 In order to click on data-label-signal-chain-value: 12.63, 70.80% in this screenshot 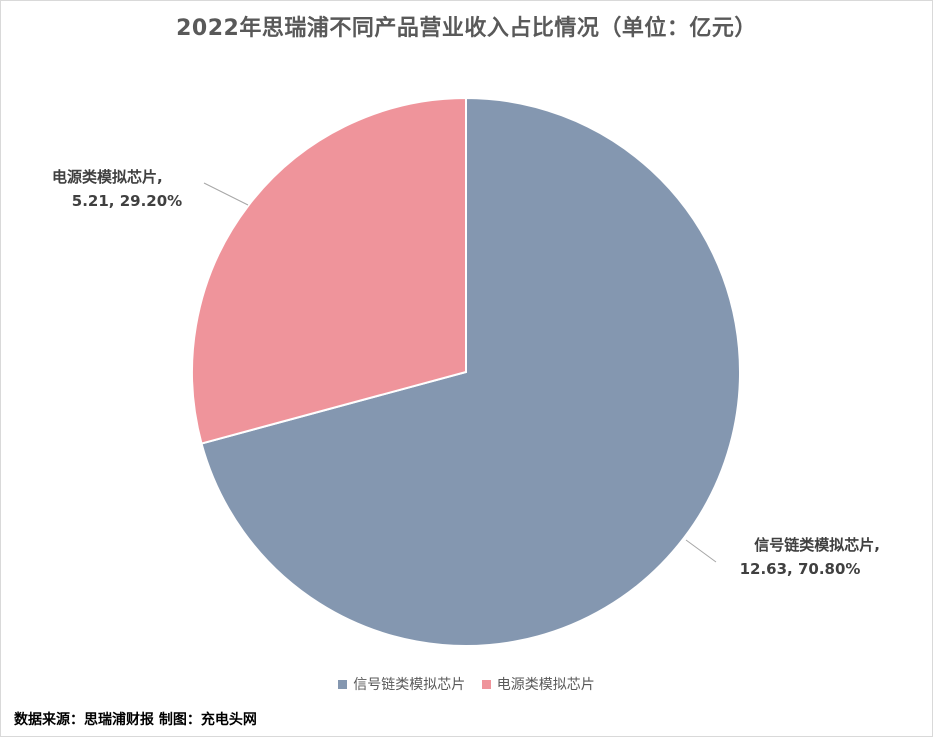, I will do `click(800, 569)`.